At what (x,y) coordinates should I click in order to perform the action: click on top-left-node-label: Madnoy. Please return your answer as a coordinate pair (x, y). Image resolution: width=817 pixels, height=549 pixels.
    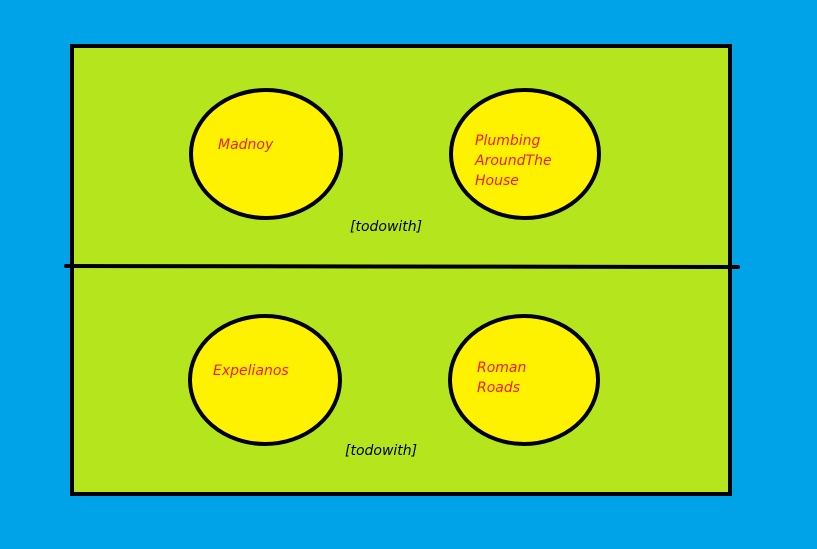
    Looking at the image, I should click on (246, 145).